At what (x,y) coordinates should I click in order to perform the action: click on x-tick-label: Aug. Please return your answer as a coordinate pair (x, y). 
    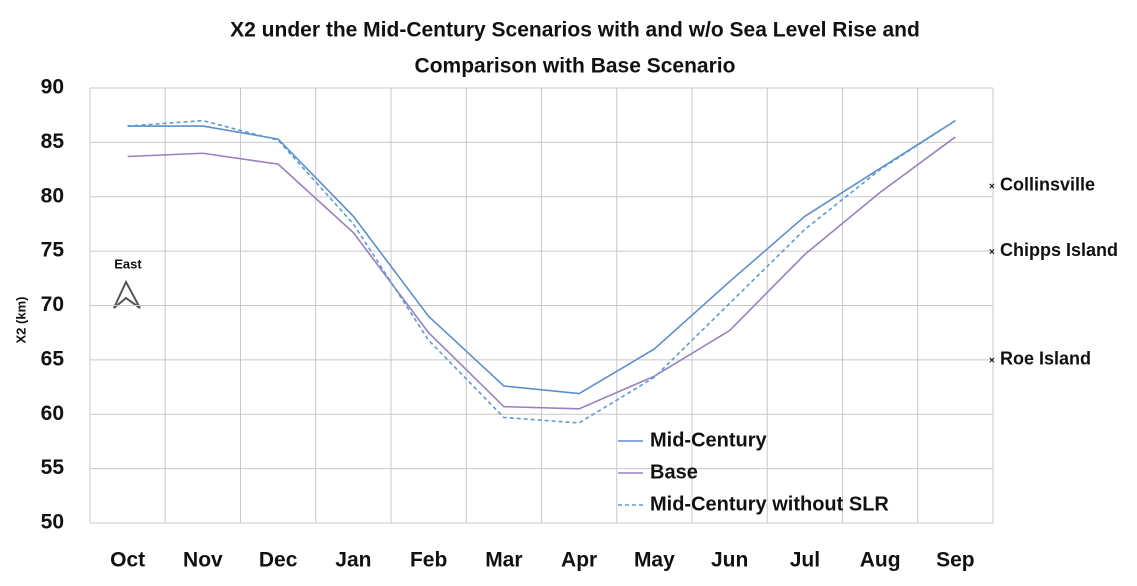
    Looking at the image, I should click on (880, 560).